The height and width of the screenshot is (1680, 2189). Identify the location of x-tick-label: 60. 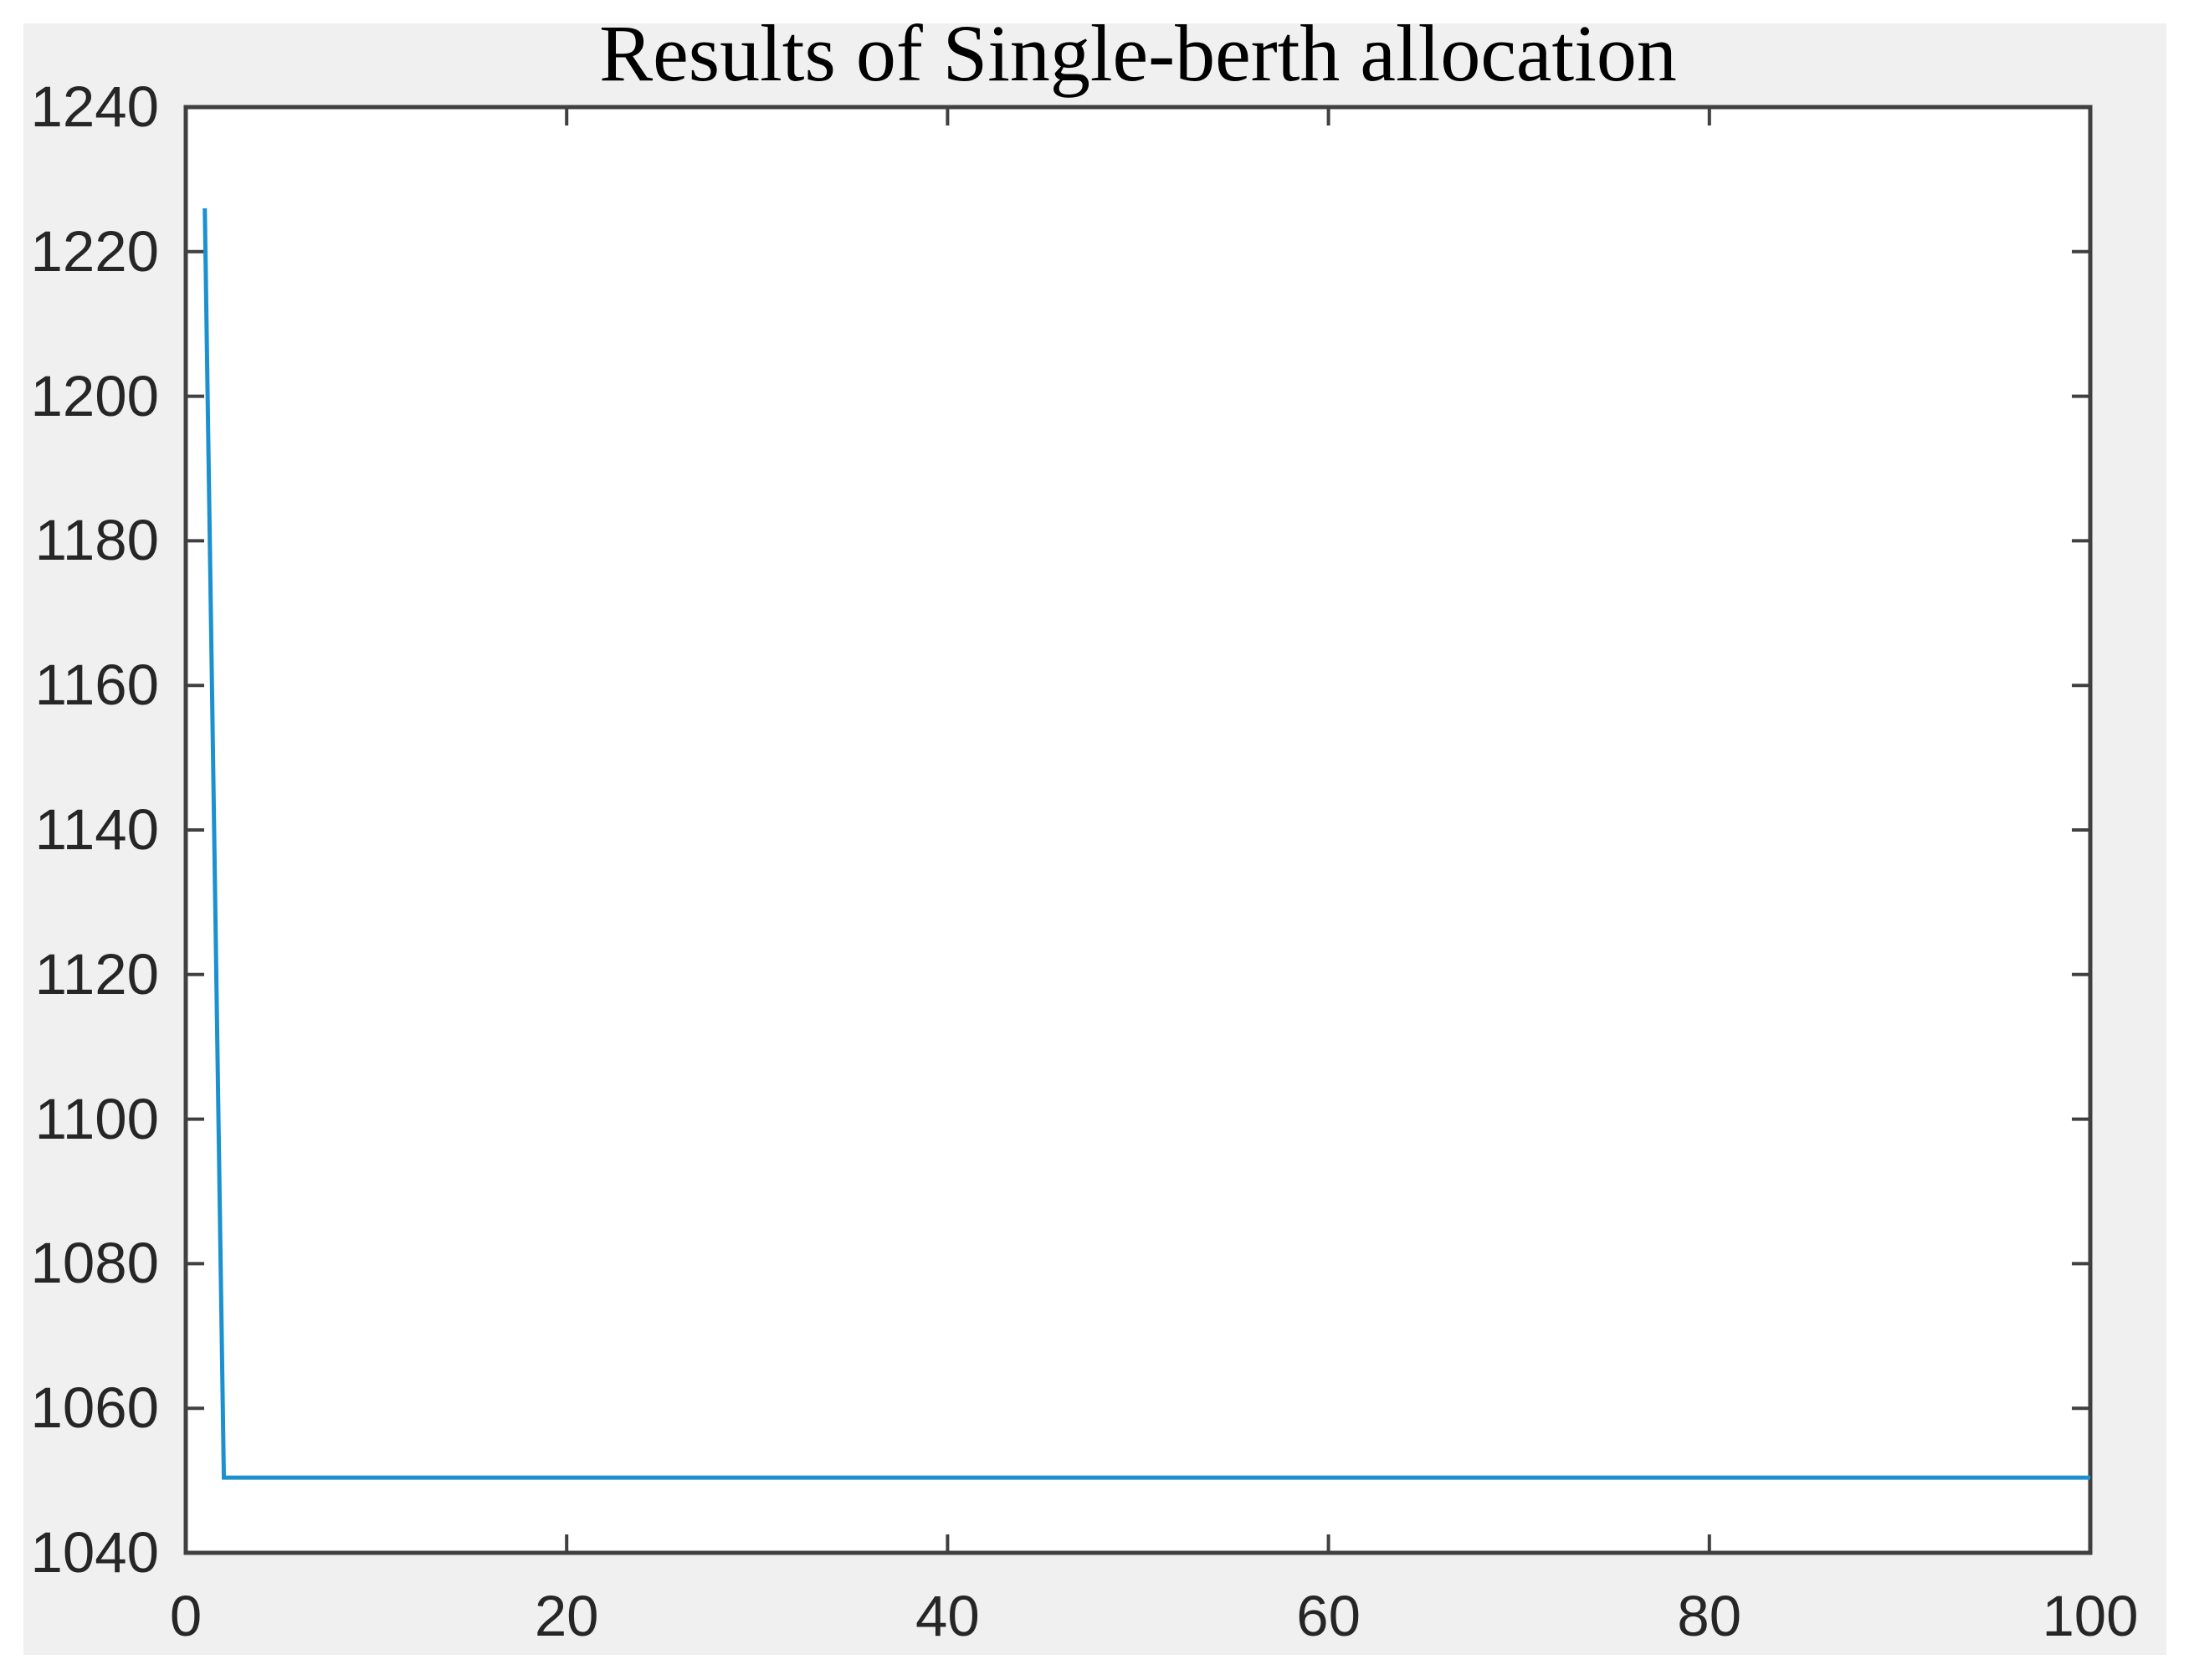
(1328, 1616).